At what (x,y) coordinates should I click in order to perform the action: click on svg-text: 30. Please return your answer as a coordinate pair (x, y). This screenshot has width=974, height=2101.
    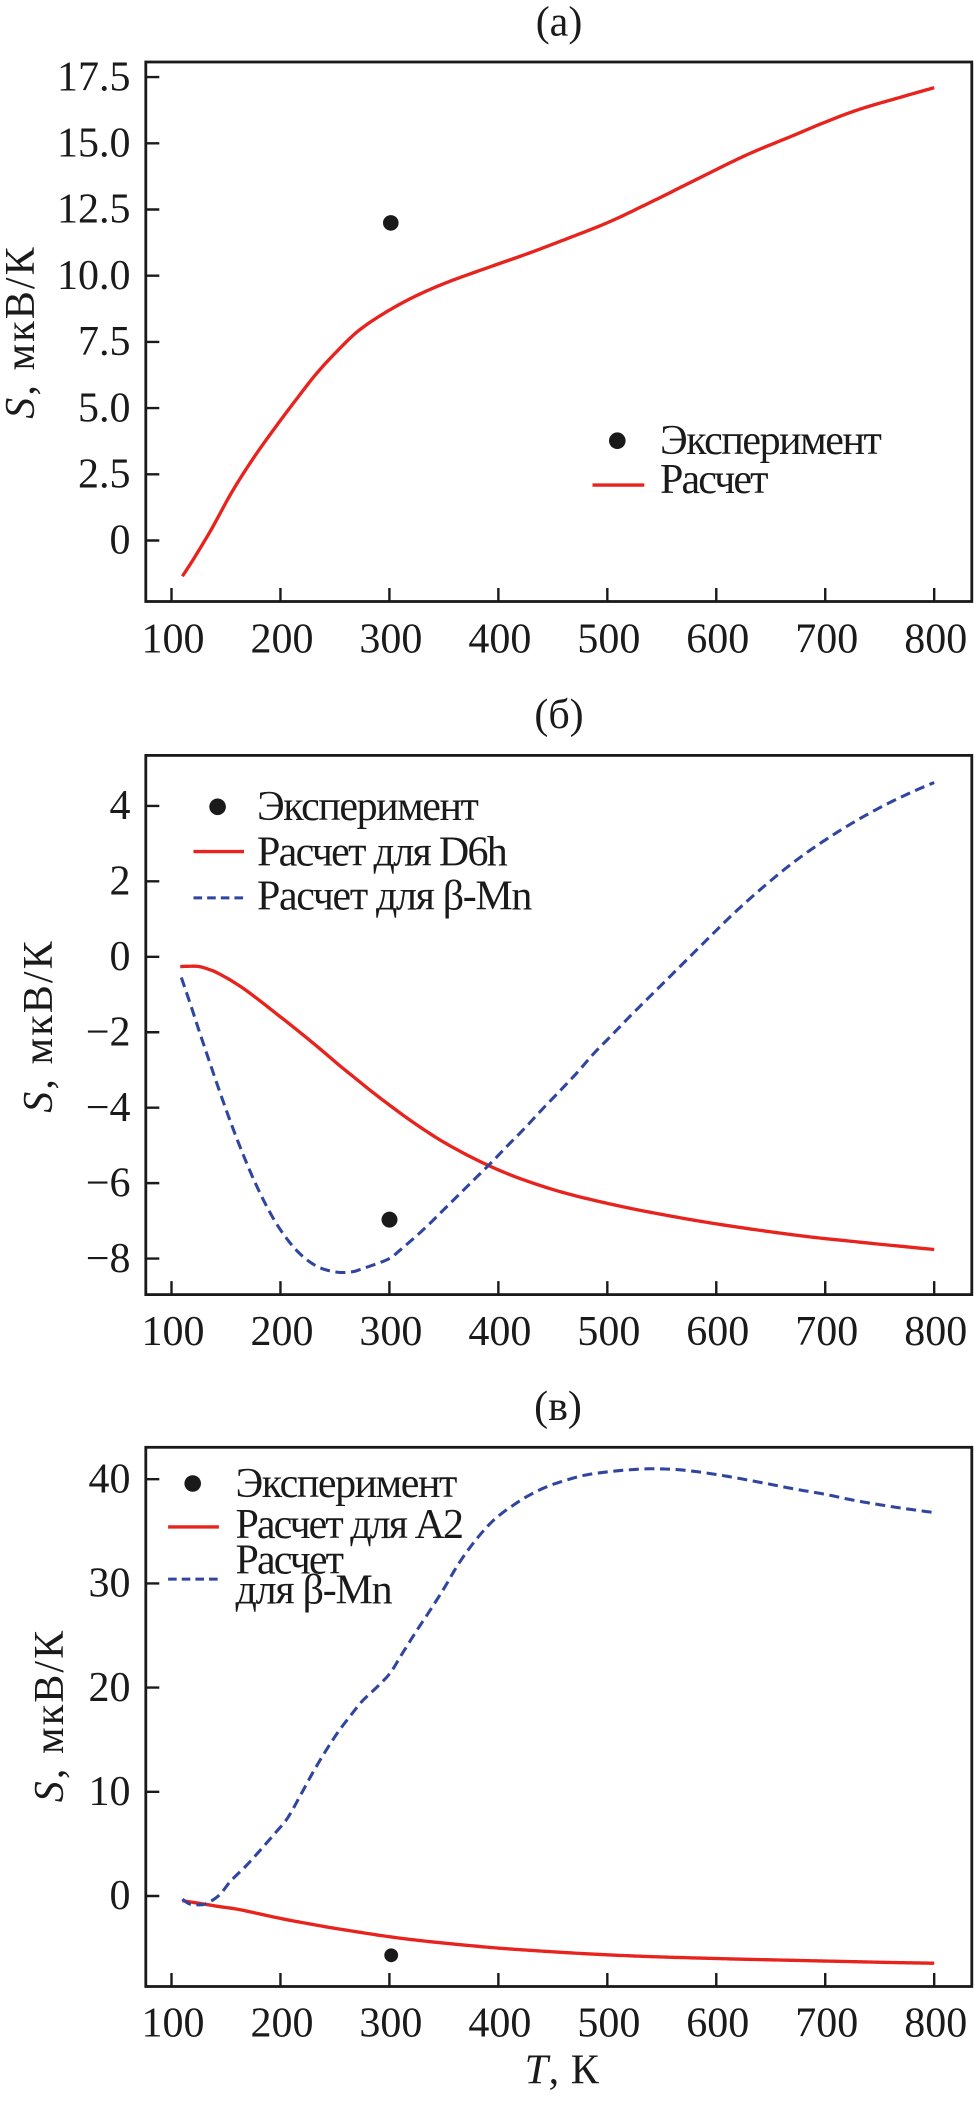
    Looking at the image, I should click on (110, 1584).